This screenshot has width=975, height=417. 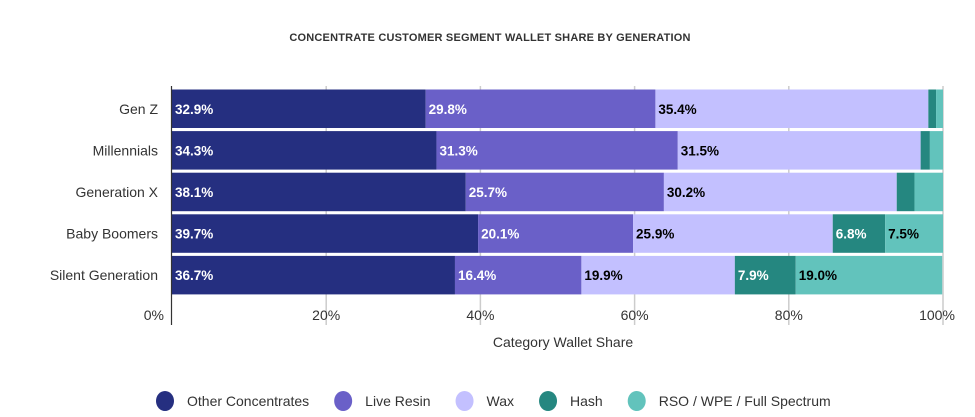 I want to click on x-tick-label: 80%, so click(x=789, y=315).